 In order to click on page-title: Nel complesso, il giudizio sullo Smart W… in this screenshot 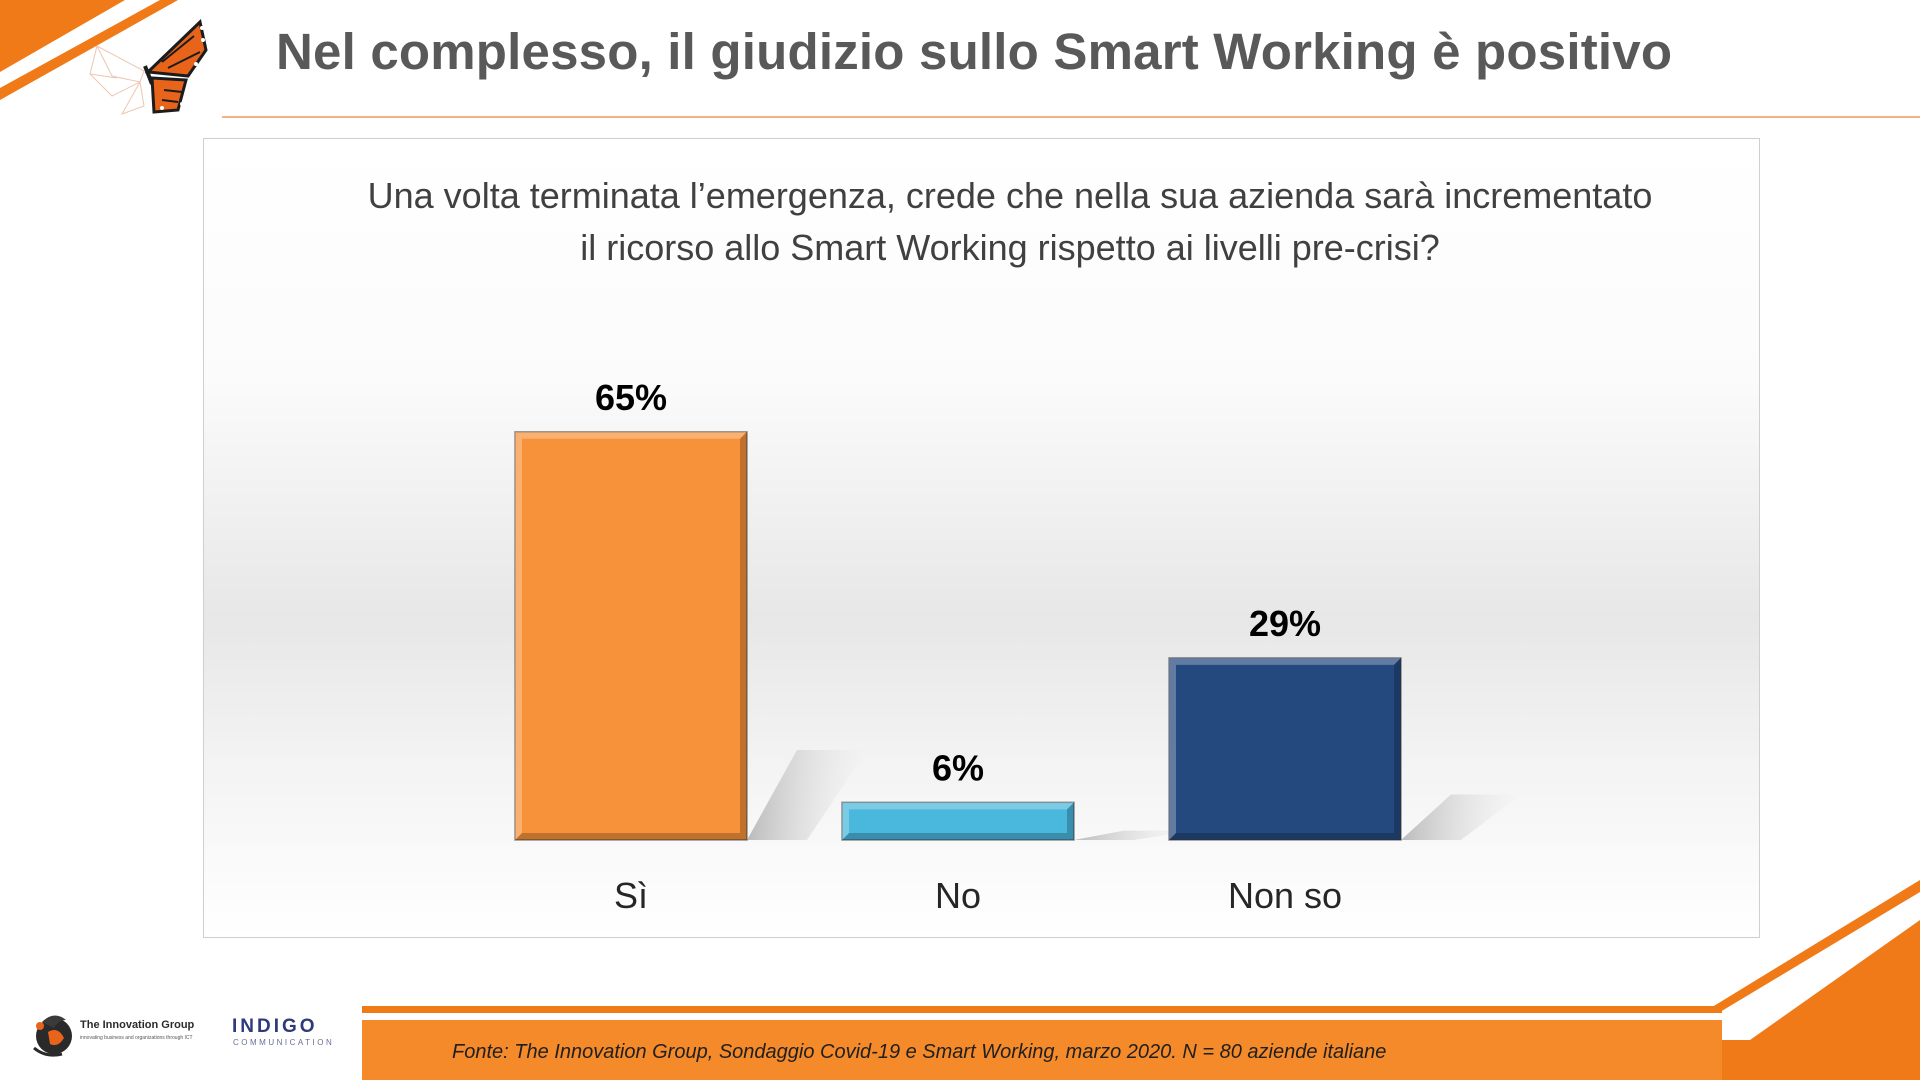, I will do `click(974, 51)`.